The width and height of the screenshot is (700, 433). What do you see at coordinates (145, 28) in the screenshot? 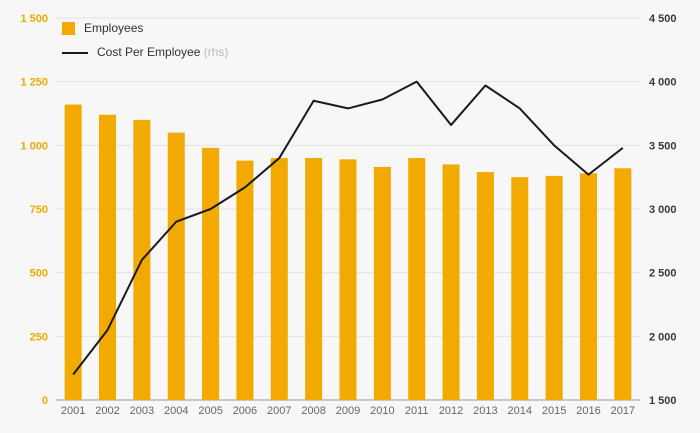
I see `legend-item-employees: Employees` at bounding box center [145, 28].